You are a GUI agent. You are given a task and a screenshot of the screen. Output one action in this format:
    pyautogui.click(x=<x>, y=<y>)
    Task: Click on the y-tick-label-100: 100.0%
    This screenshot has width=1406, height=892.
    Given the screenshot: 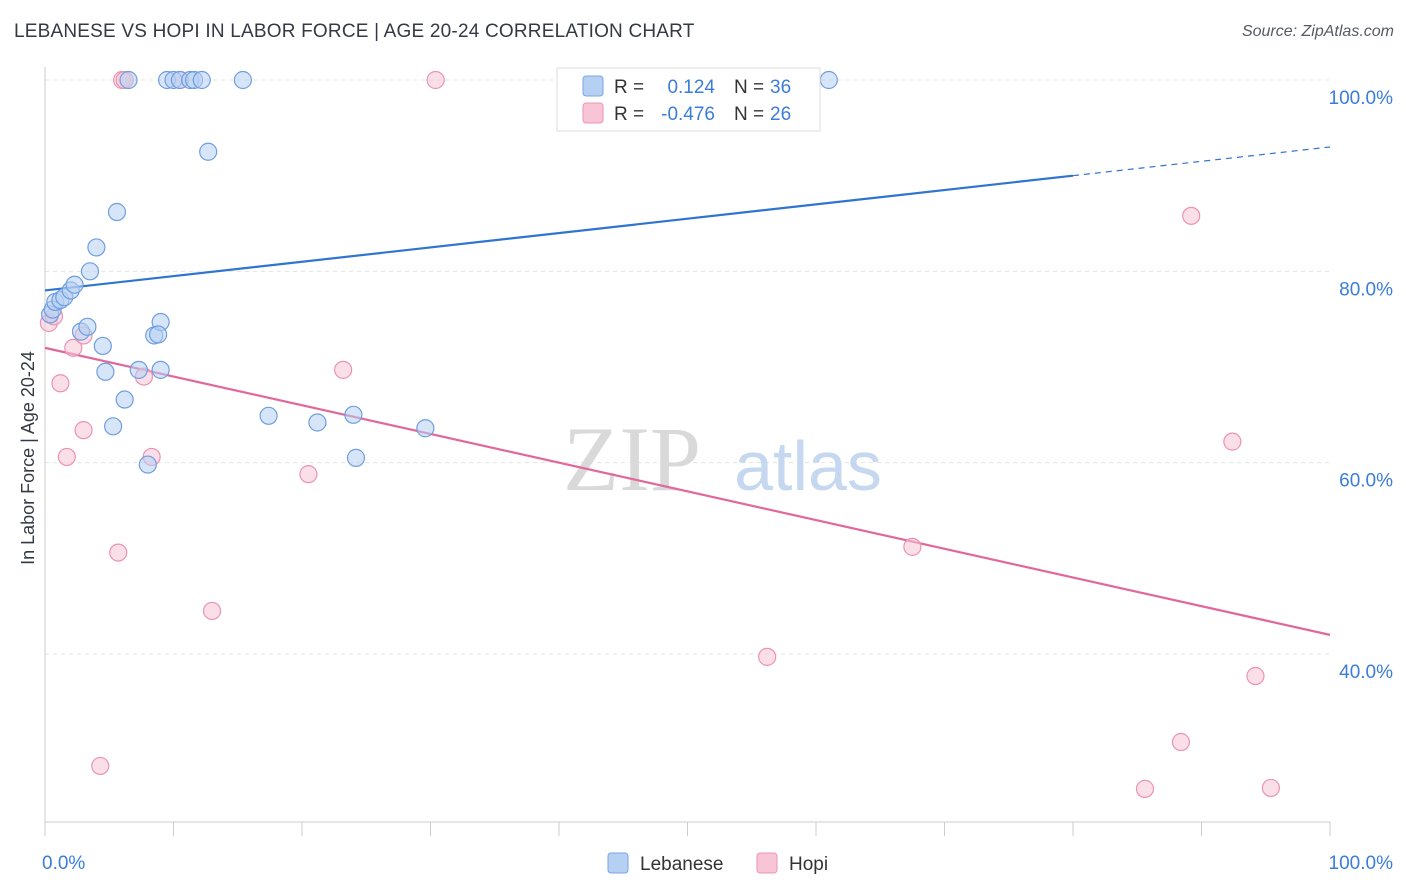 What is the action you would take?
    pyautogui.click(x=1361, y=98)
    